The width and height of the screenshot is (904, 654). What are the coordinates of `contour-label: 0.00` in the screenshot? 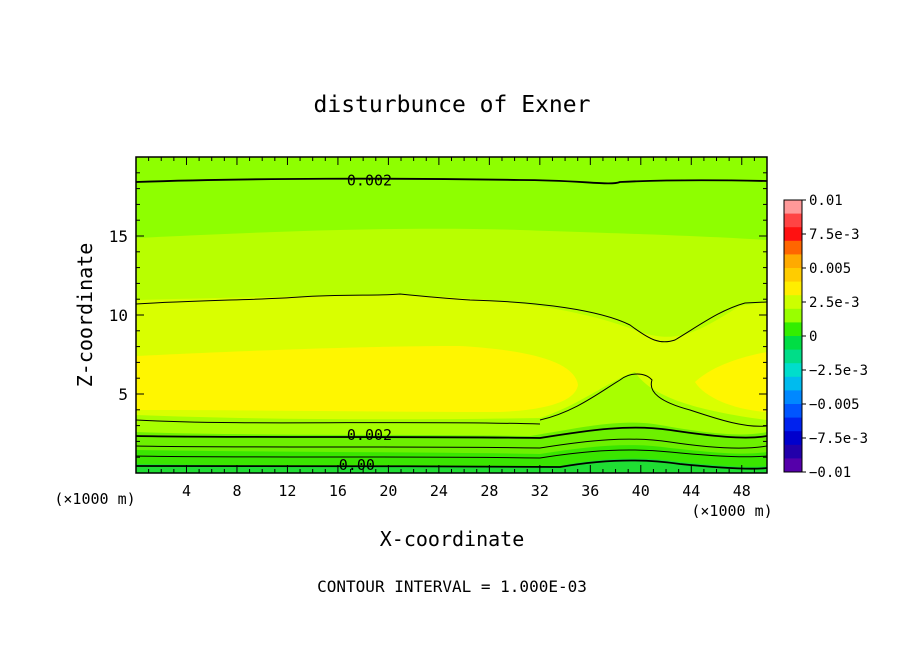 It's located at (357, 465).